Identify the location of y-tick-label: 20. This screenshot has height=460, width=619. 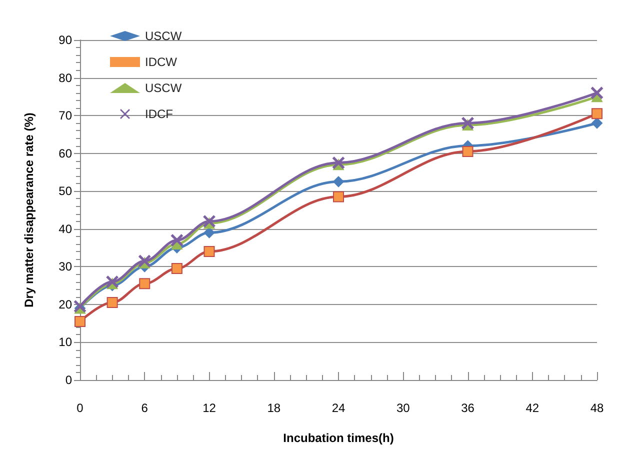
(65, 304).